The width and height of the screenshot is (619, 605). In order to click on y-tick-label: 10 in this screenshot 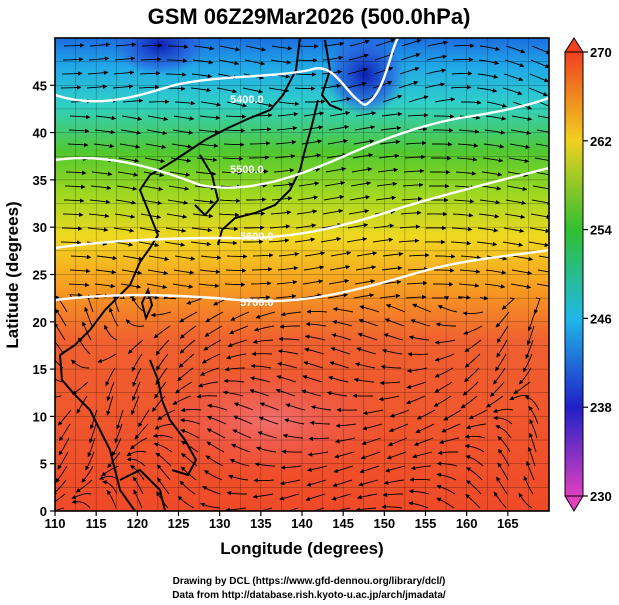, I will do `click(40, 416)`.